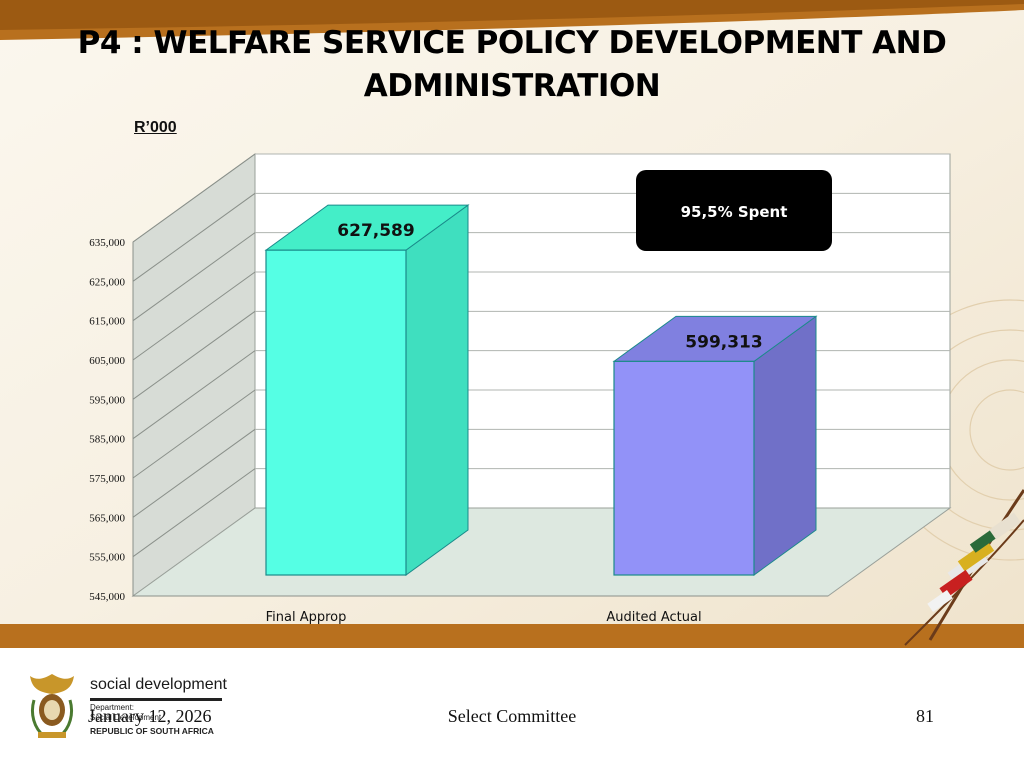 The width and height of the screenshot is (1024, 768). I want to click on coat-of-arms-icon, so click(52, 706).